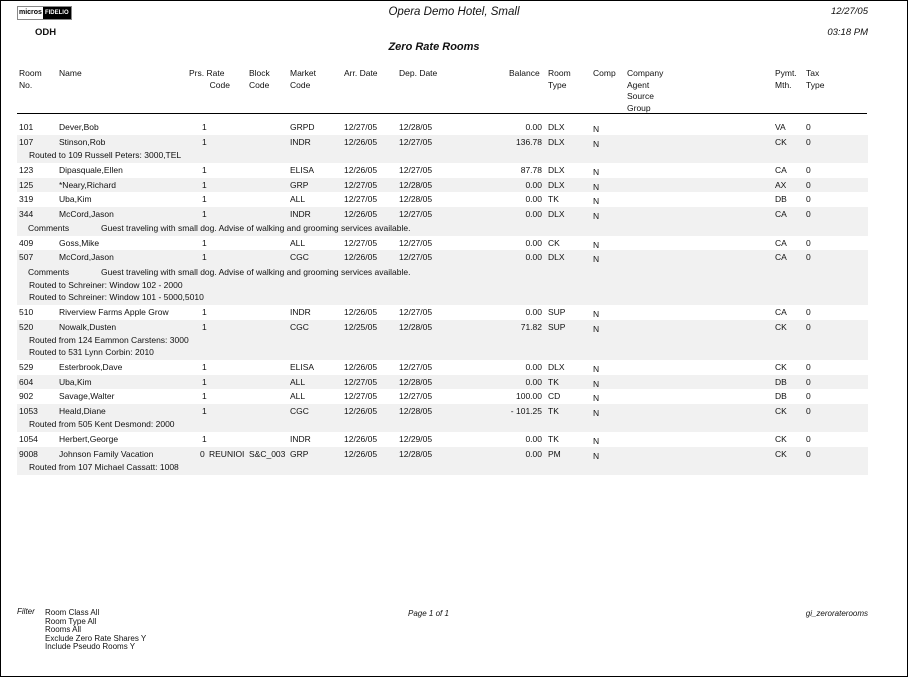 The height and width of the screenshot is (677, 908). I want to click on column-header-room-type: Room Type, so click(559, 79).